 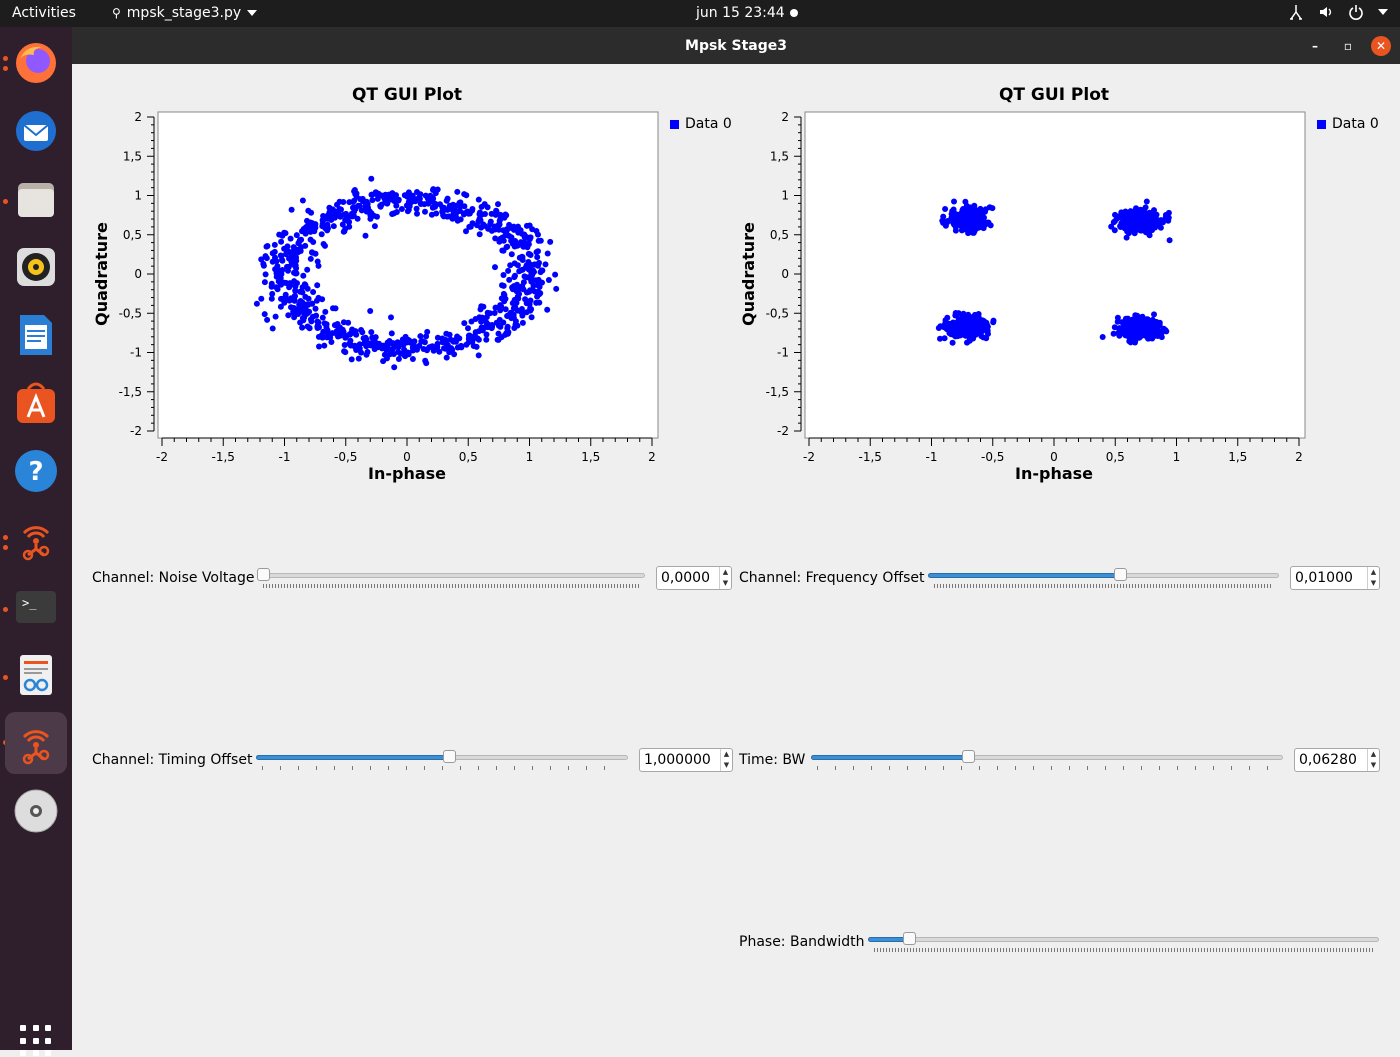 What do you see at coordinates (1335, 578) in the screenshot?
I see `frequency-offset-spinbox: 0,01000 ▲ ▼` at bounding box center [1335, 578].